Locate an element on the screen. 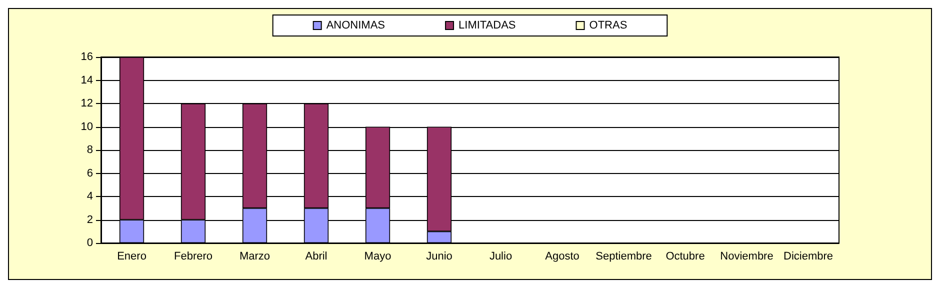  x-tick-label: Julio is located at coordinates (500, 256).